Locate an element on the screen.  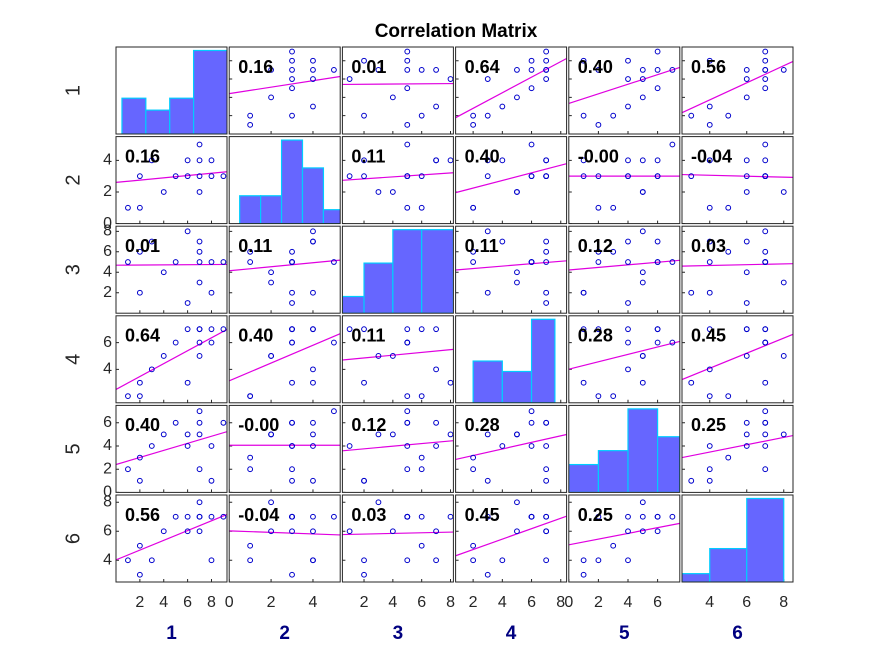
correlation-label: 0.11 is located at coordinates (255, 246).